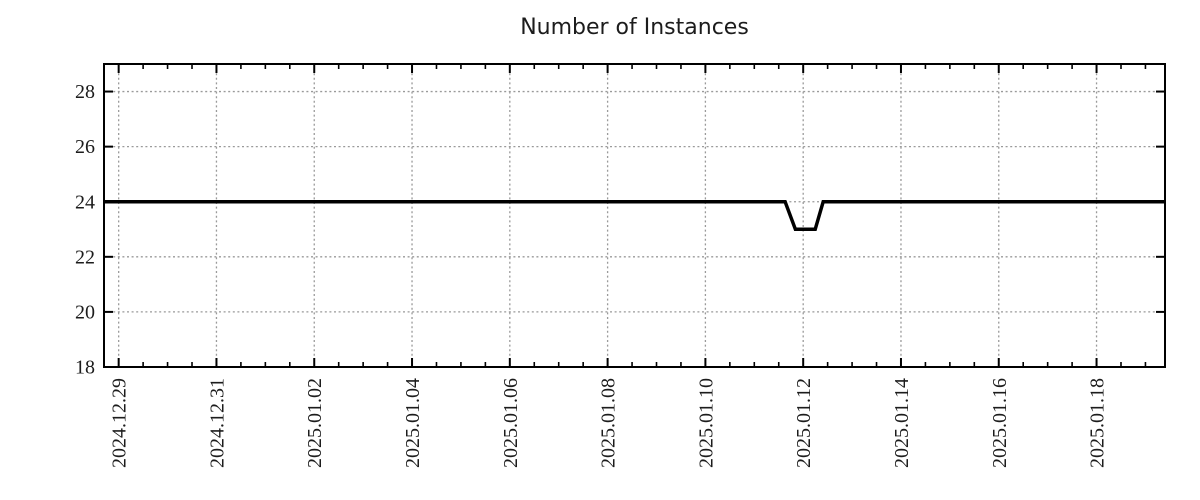 This screenshot has width=1200, height=500. What do you see at coordinates (706, 423) in the screenshot?
I see `x-tick-label: 2025.01.10` at bounding box center [706, 423].